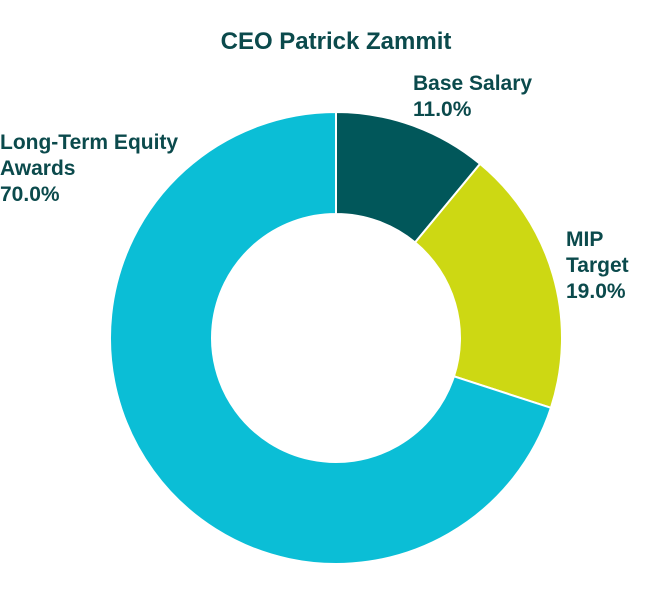 The image size is (672, 614). I want to click on slice-name-label: Awards, so click(37, 168).